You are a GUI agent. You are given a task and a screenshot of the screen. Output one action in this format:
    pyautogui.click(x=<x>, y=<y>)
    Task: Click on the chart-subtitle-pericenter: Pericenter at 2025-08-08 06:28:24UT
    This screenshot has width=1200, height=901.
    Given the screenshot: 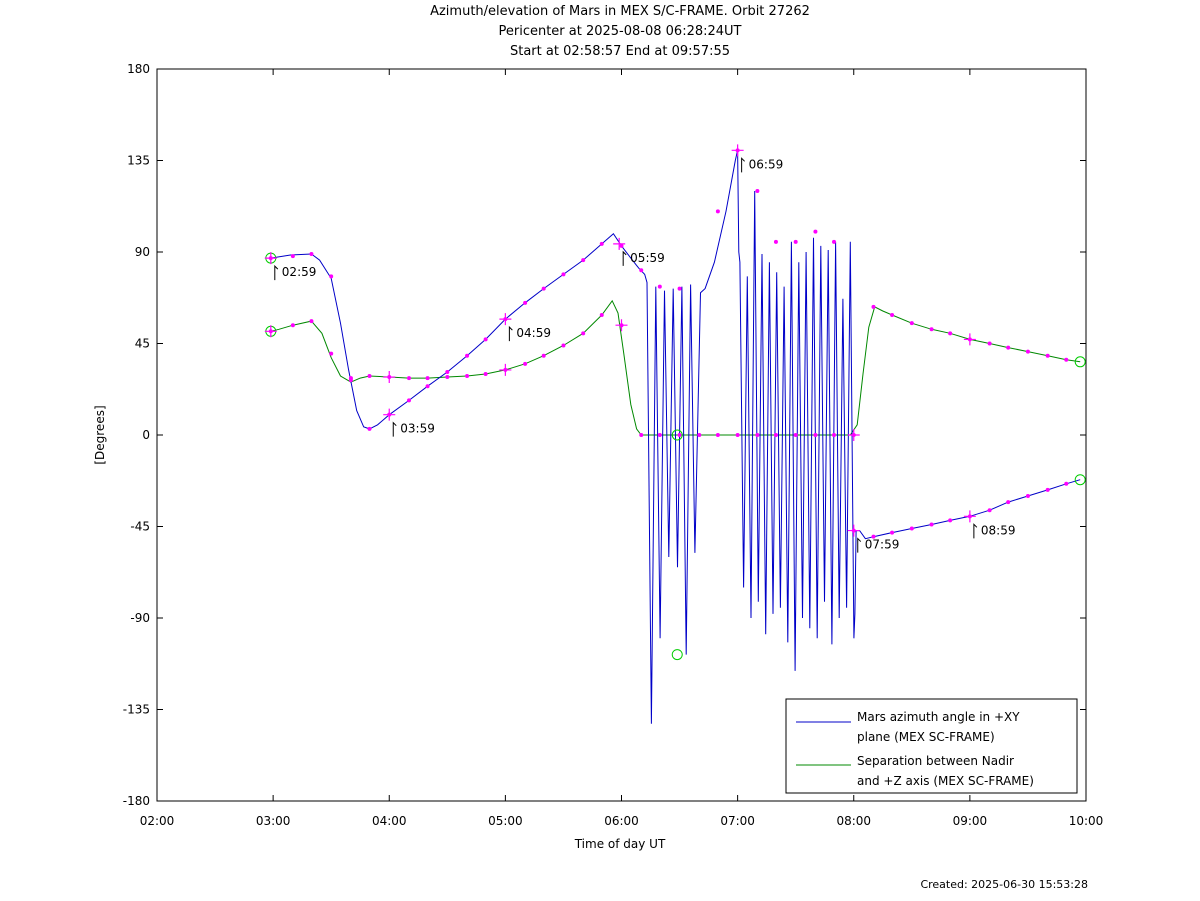 What is the action you would take?
    pyautogui.click(x=620, y=31)
    